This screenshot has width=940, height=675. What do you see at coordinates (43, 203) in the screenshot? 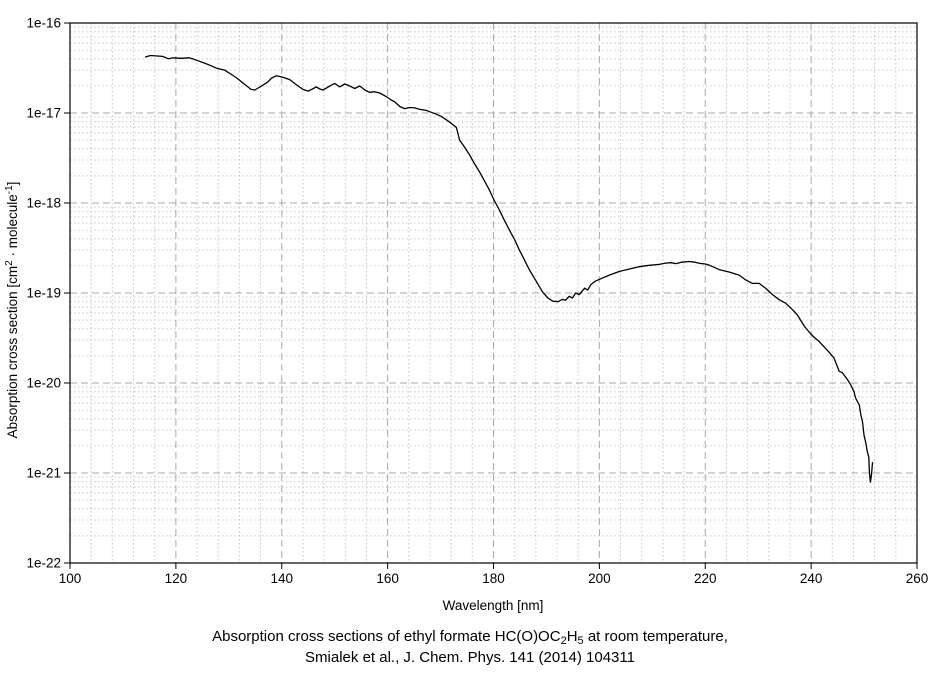
I see `y-tick-label: 1e-18` at bounding box center [43, 203].